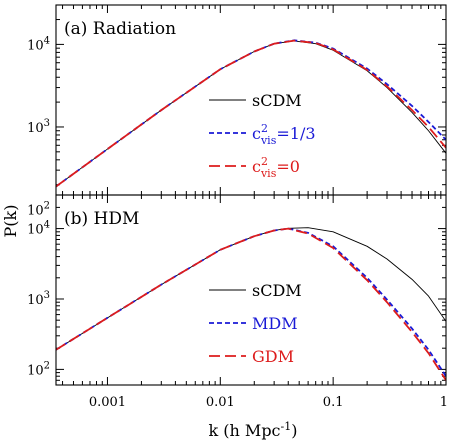  I want to click on x-axis-tick-labels: 0.001 0.01 0.1 1, so click(268, 402).